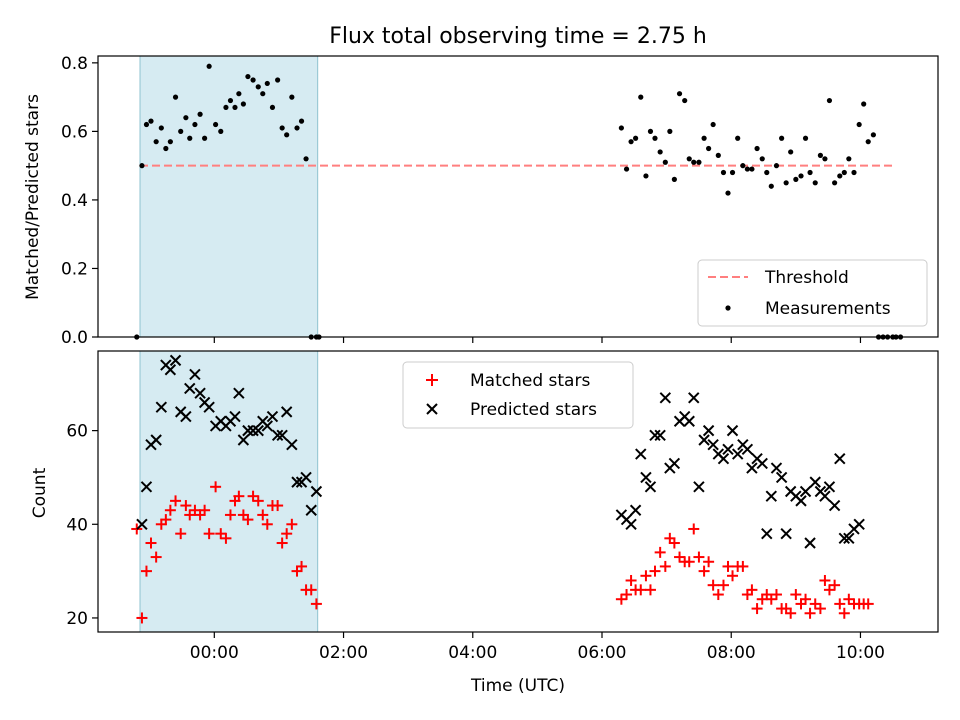 The width and height of the screenshot is (960, 720). I want to click on y-tick-label: 0.8, so click(74, 64).